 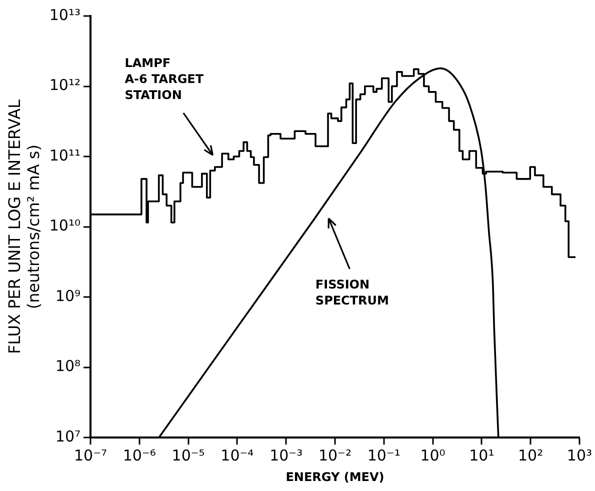 I want to click on annotation: LAMPF A-6 TARGET STATION, so click(x=164, y=79).